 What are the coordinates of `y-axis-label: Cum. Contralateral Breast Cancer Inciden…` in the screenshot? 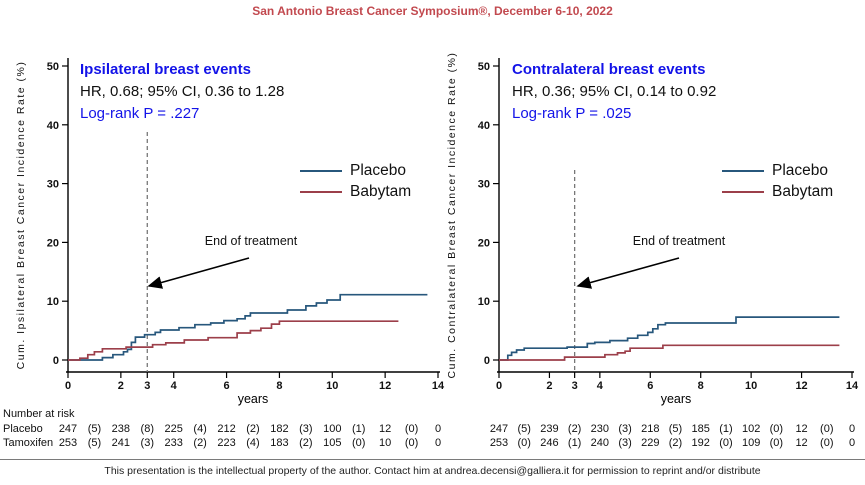 It's located at (452, 215).